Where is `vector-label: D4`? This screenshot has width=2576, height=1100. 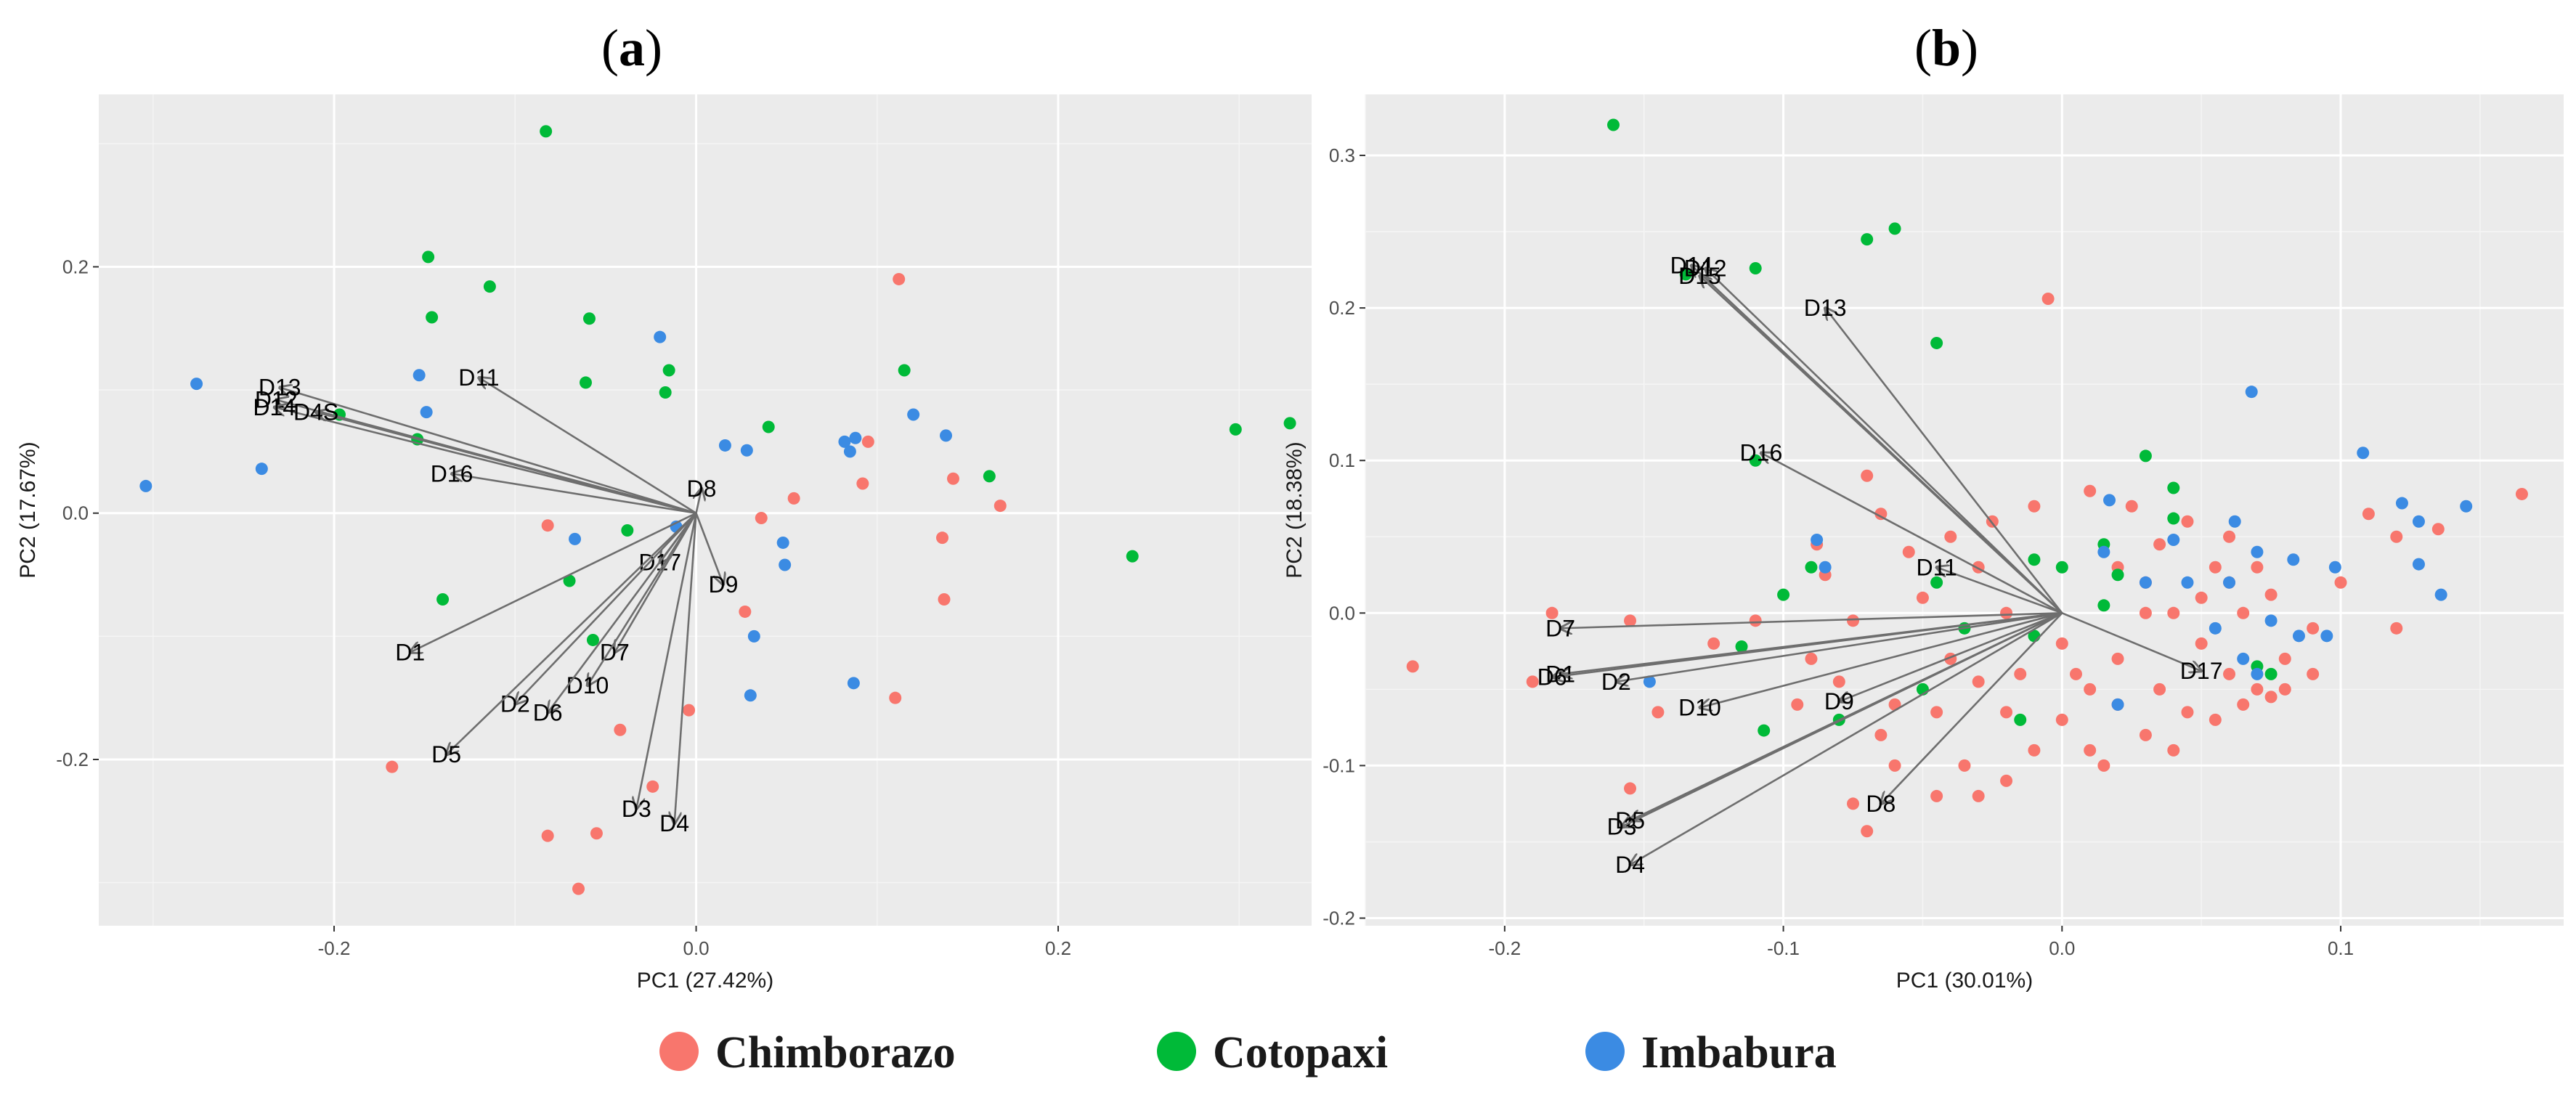
vector-label: D4 is located at coordinates (1630, 865).